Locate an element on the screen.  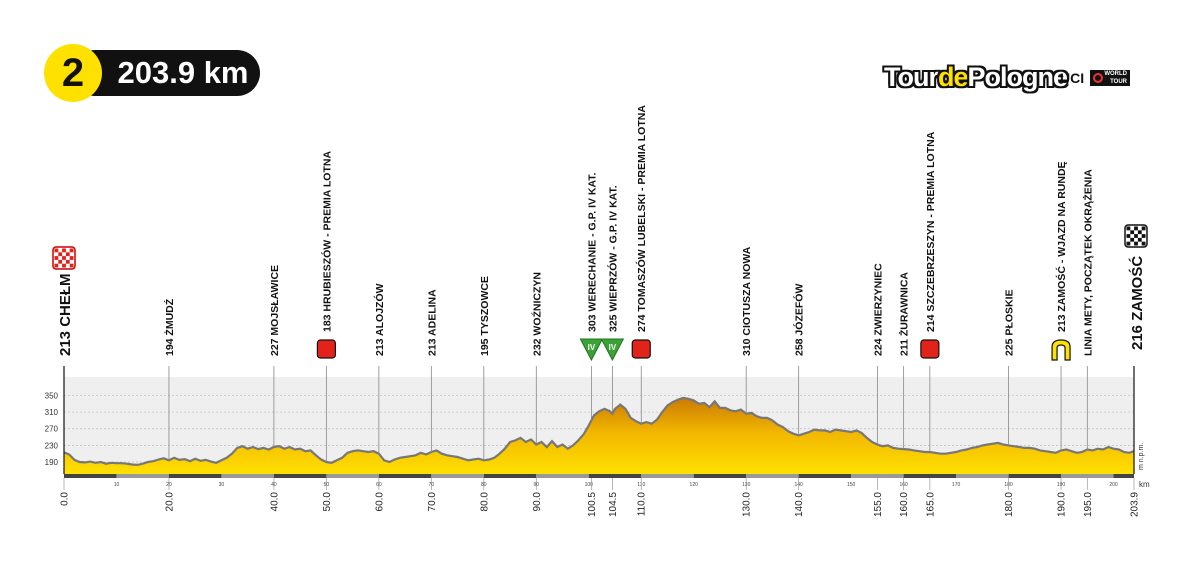
marker-label: 213 ZAMOŚĆ - WJAZD NA RUNDĘ is located at coordinates (1061, 246).